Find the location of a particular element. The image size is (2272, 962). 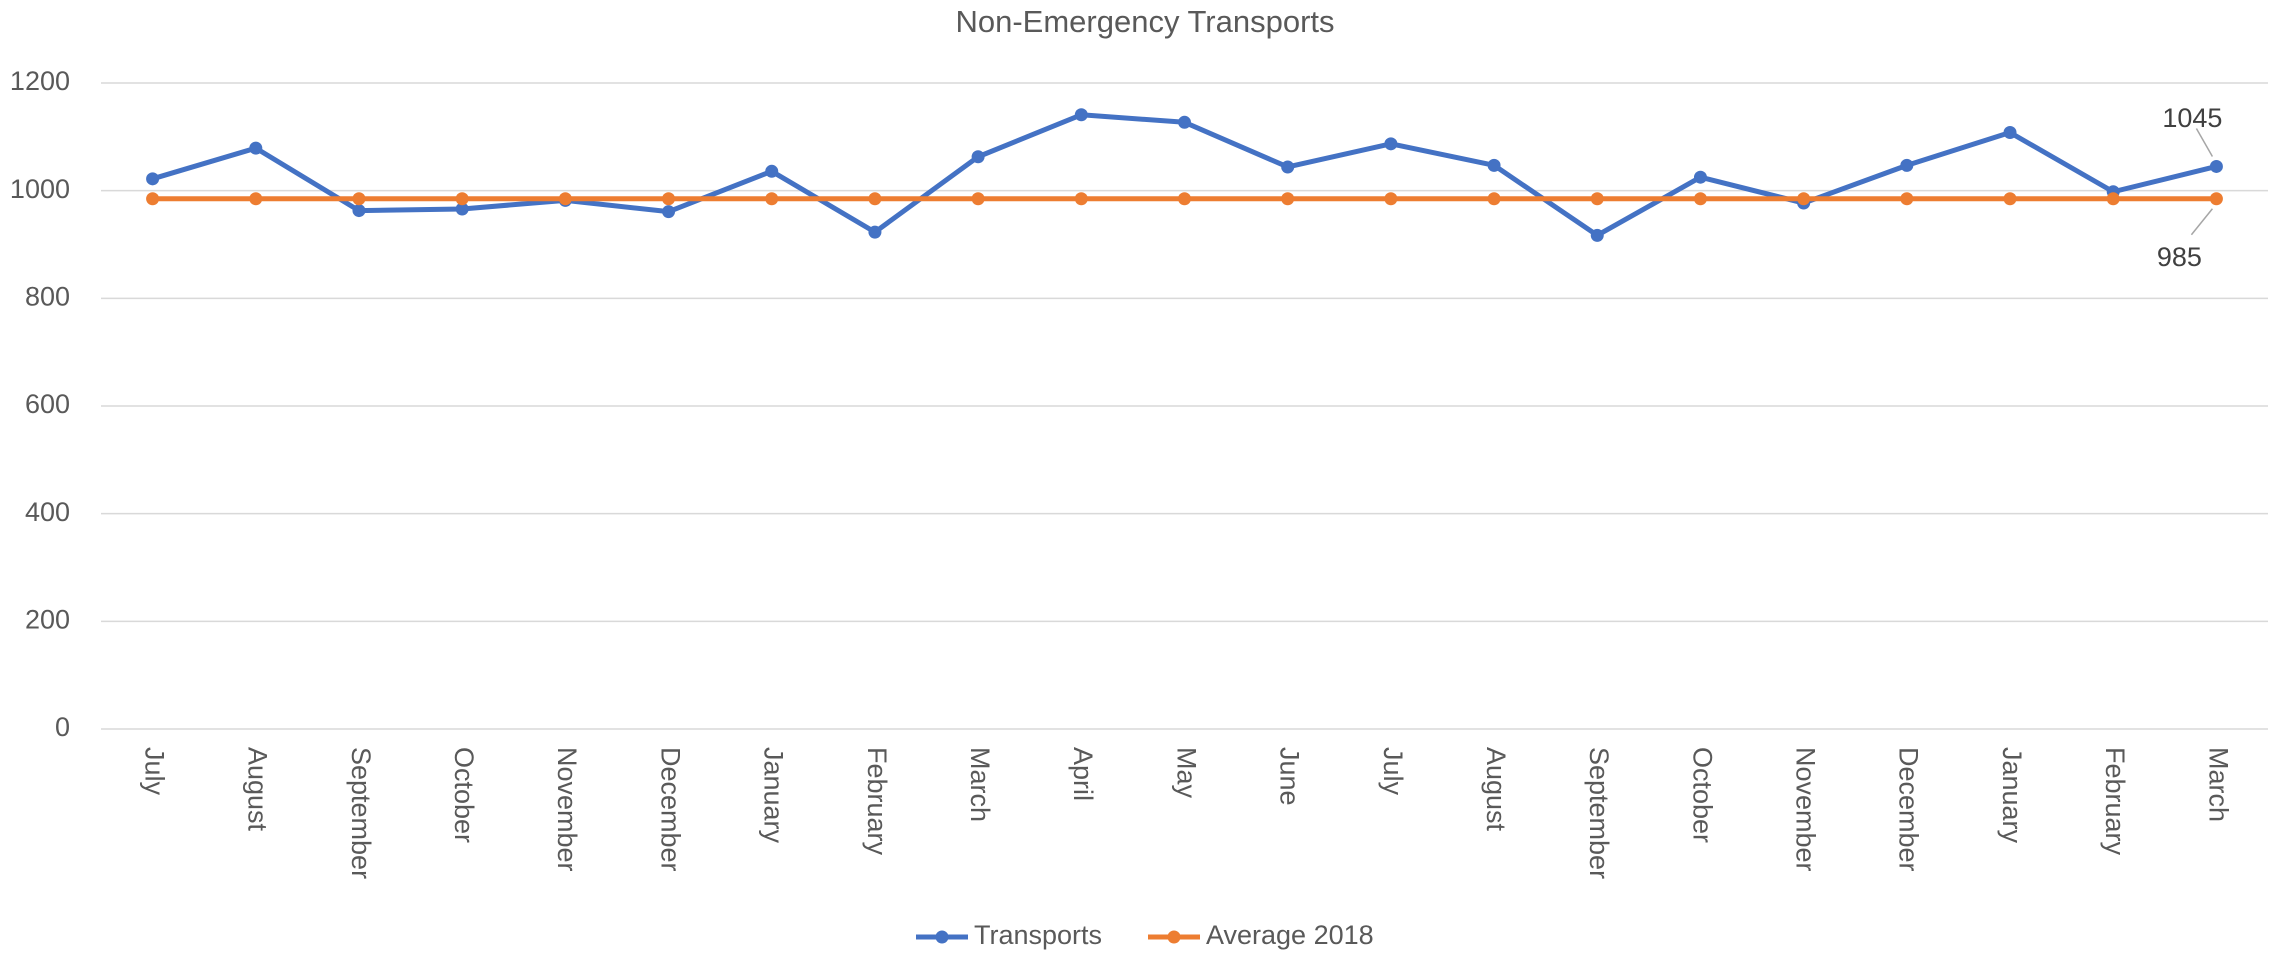

legend-label: Transports is located at coordinates (1038, 935).